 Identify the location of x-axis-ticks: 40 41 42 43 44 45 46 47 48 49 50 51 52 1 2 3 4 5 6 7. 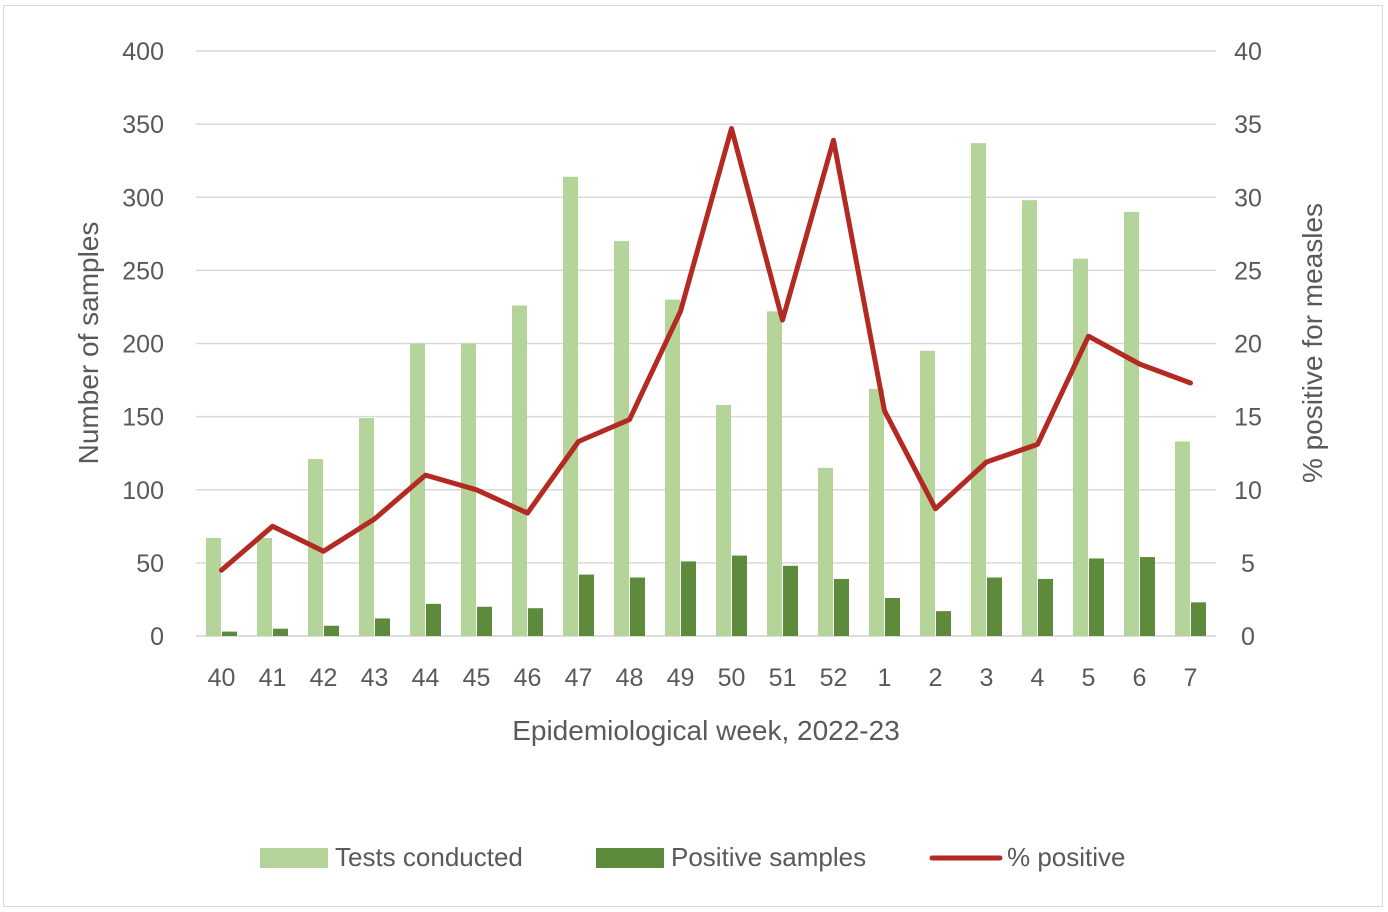
(703, 678).